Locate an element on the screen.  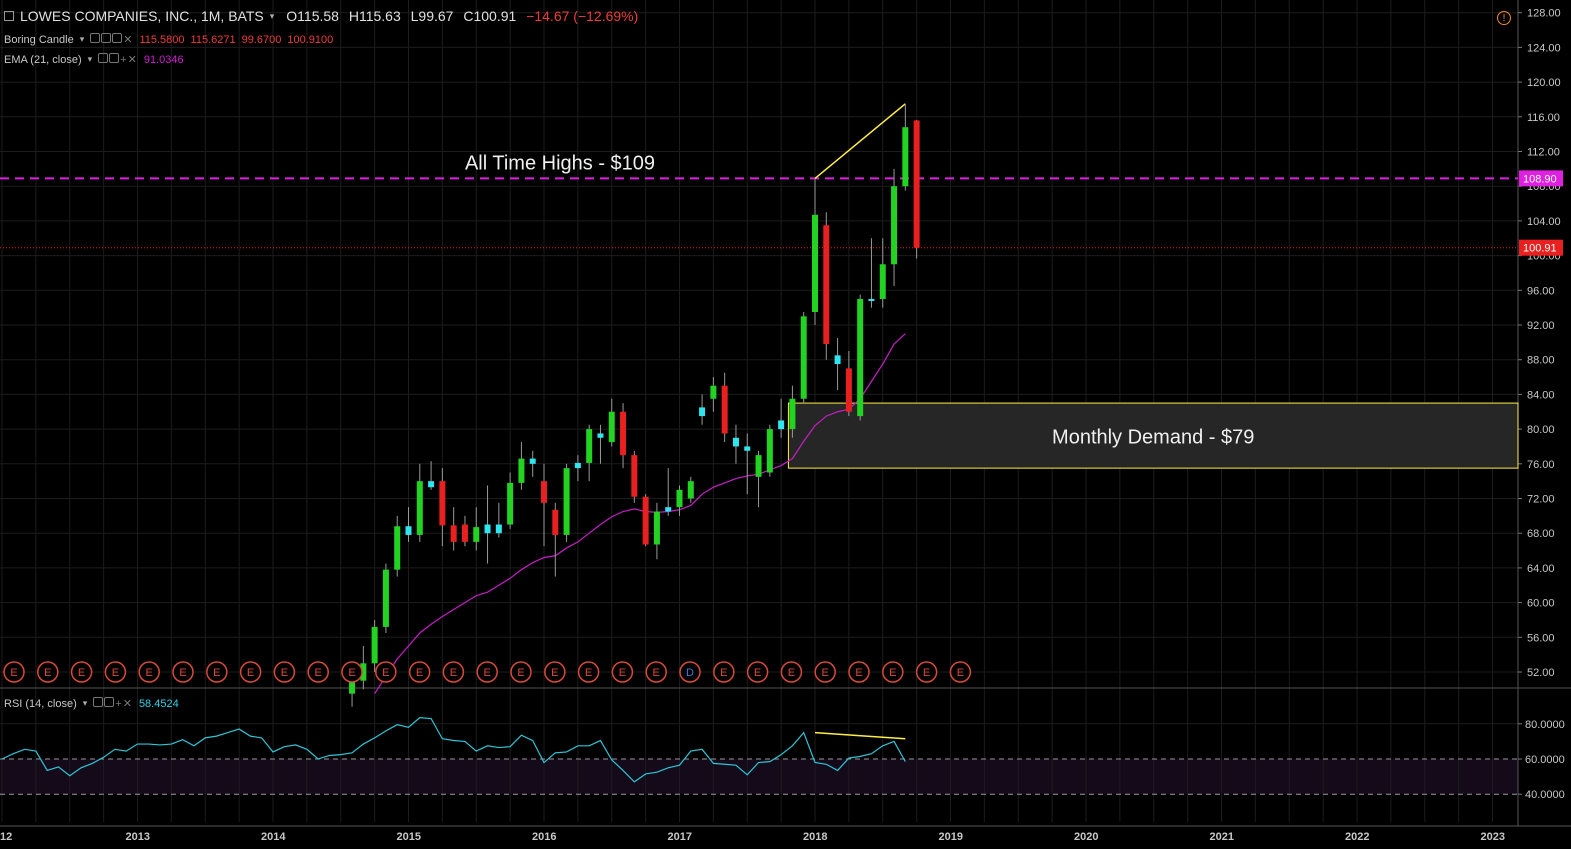
ath-trendline is located at coordinates (860, 141).